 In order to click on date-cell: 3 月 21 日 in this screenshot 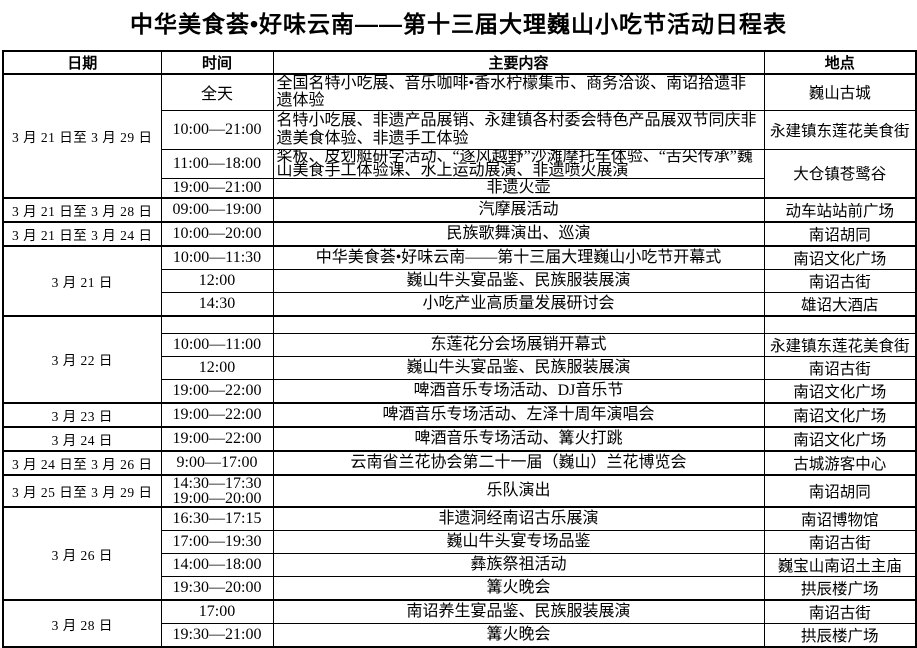, I will do `click(82, 280)`.